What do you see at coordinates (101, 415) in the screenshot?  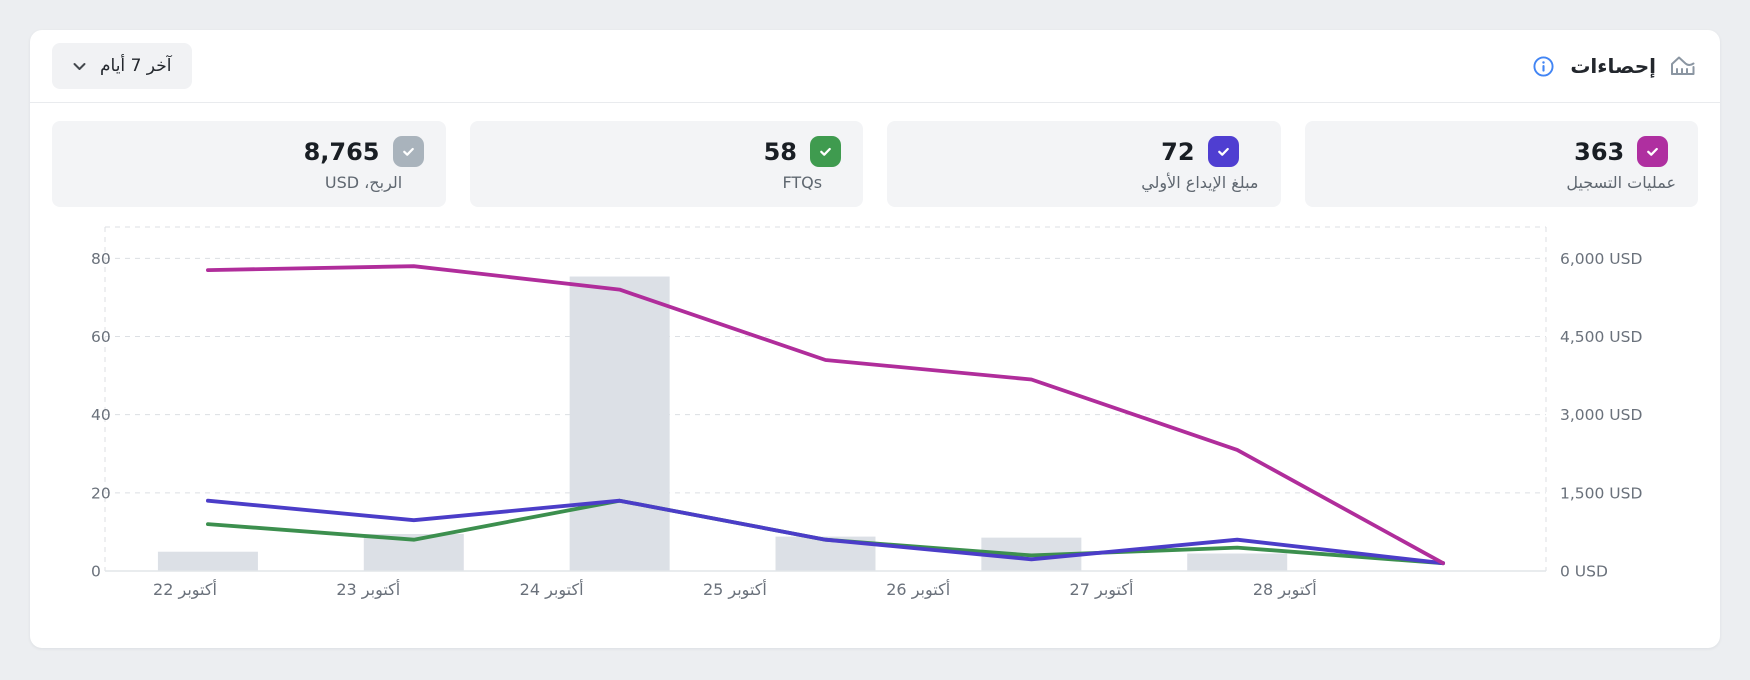 I see `left-axis-tick: 40` at bounding box center [101, 415].